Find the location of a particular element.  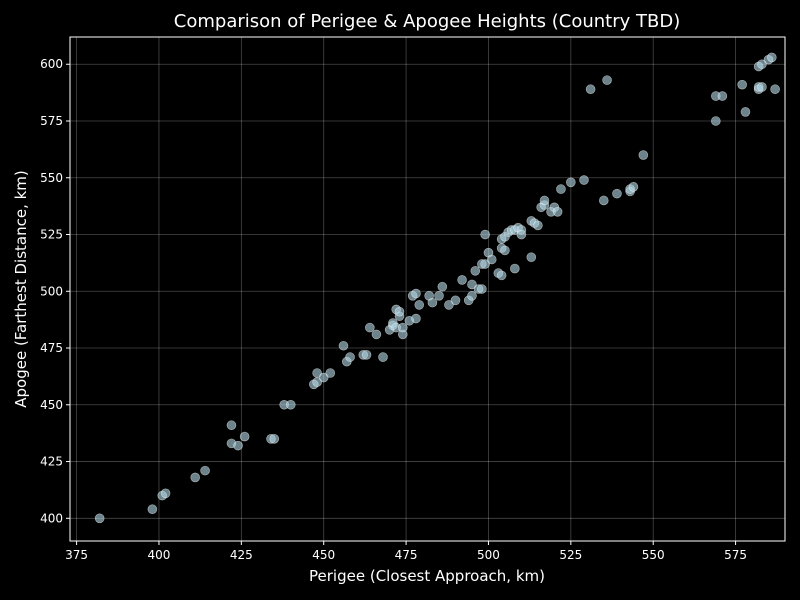

y-tick-label: 450 is located at coordinates (51, 405).